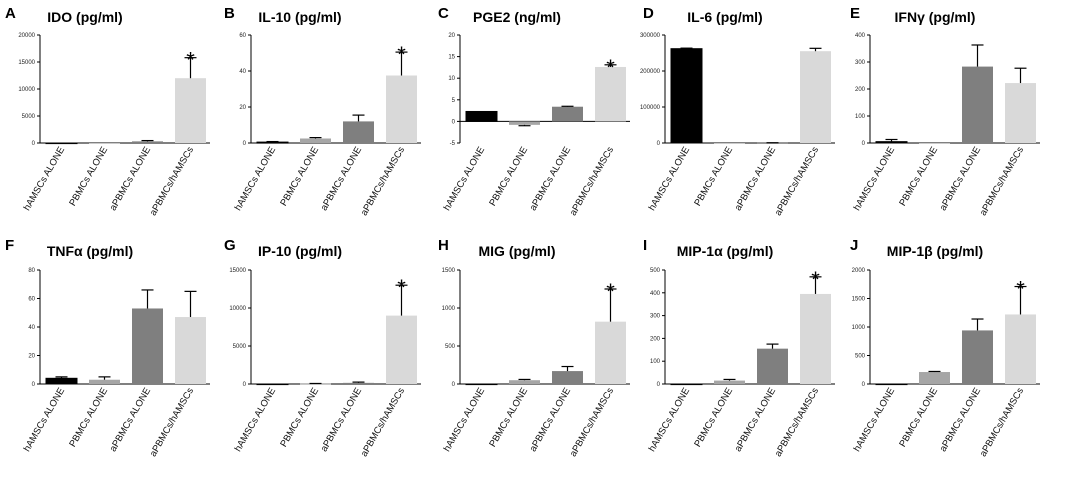 This screenshot has height=477, width=1084. What do you see at coordinates (229, 13) in the screenshot?
I see `panel-letter: B` at bounding box center [229, 13].